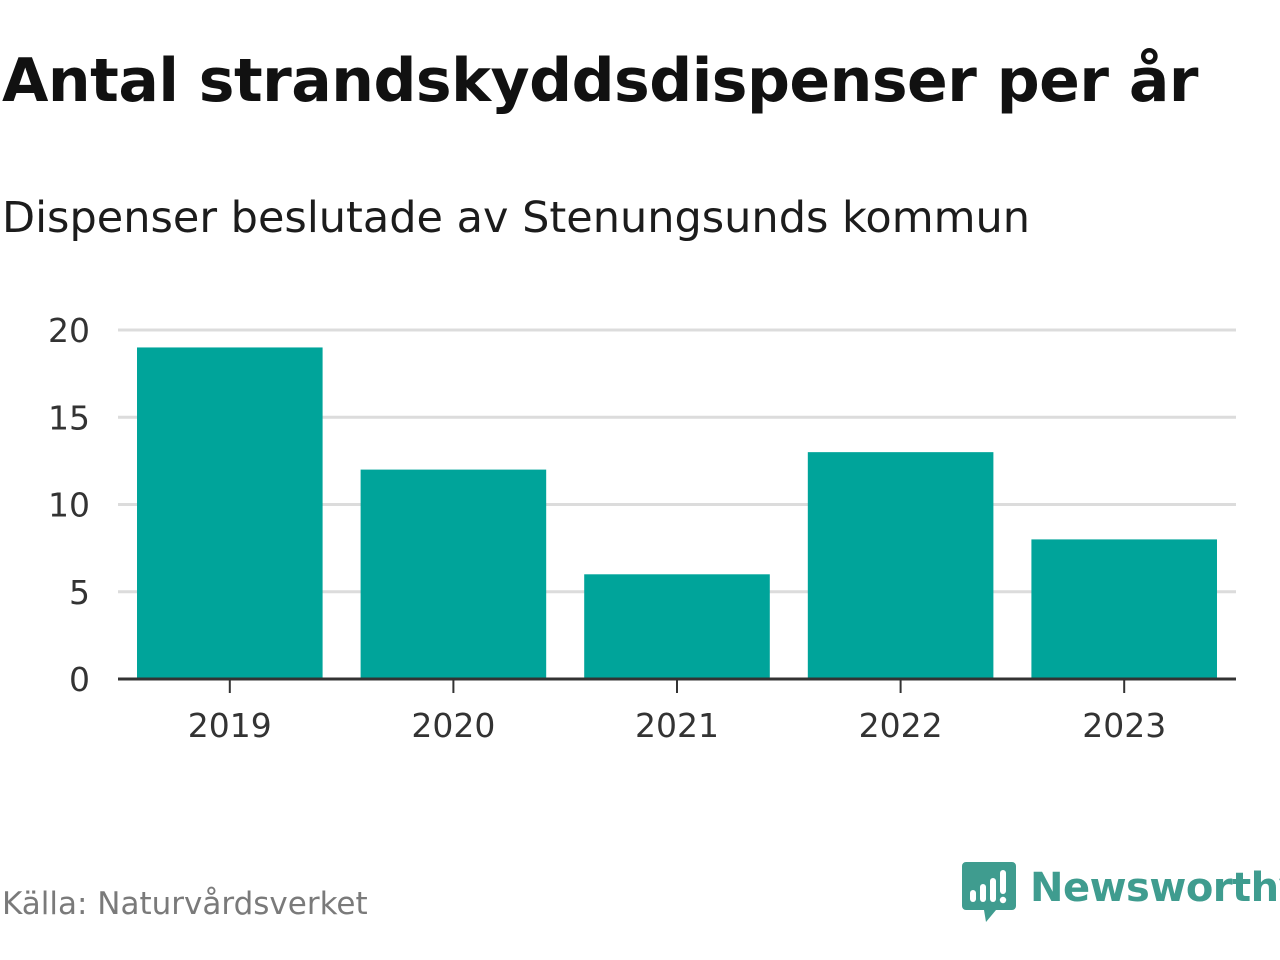  Describe the element at coordinates (453, 725) in the screenshot. I see `x-tick-label-2020: 2020` at that location.